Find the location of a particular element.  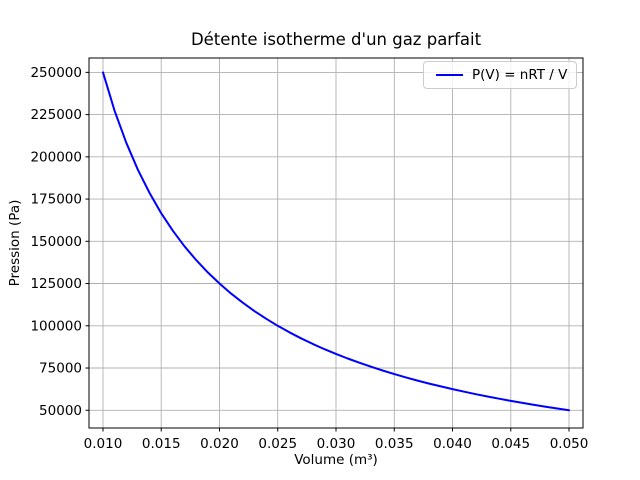

y-tick-label: 250000 is located at coordinates (56, 73).